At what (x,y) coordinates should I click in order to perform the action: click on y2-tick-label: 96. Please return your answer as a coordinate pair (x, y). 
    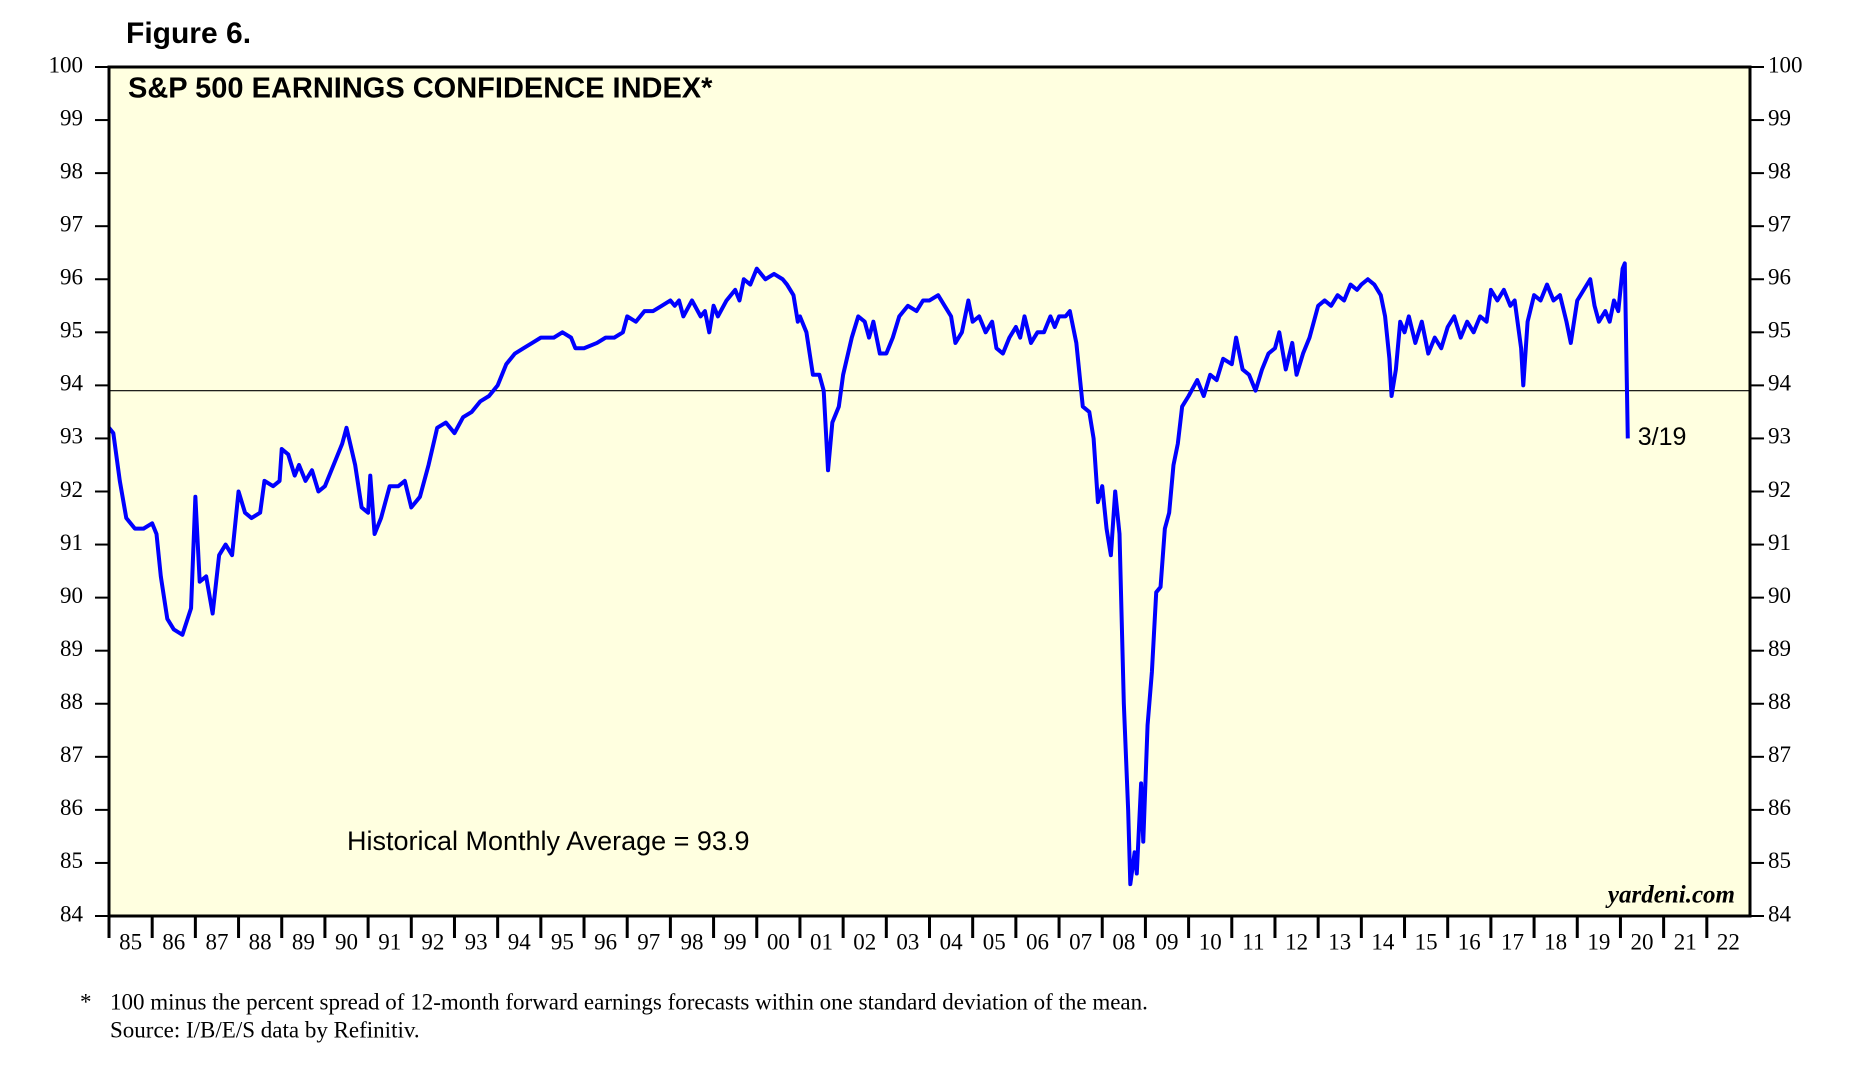
    Looking at the image, I should click on (1779, 277).